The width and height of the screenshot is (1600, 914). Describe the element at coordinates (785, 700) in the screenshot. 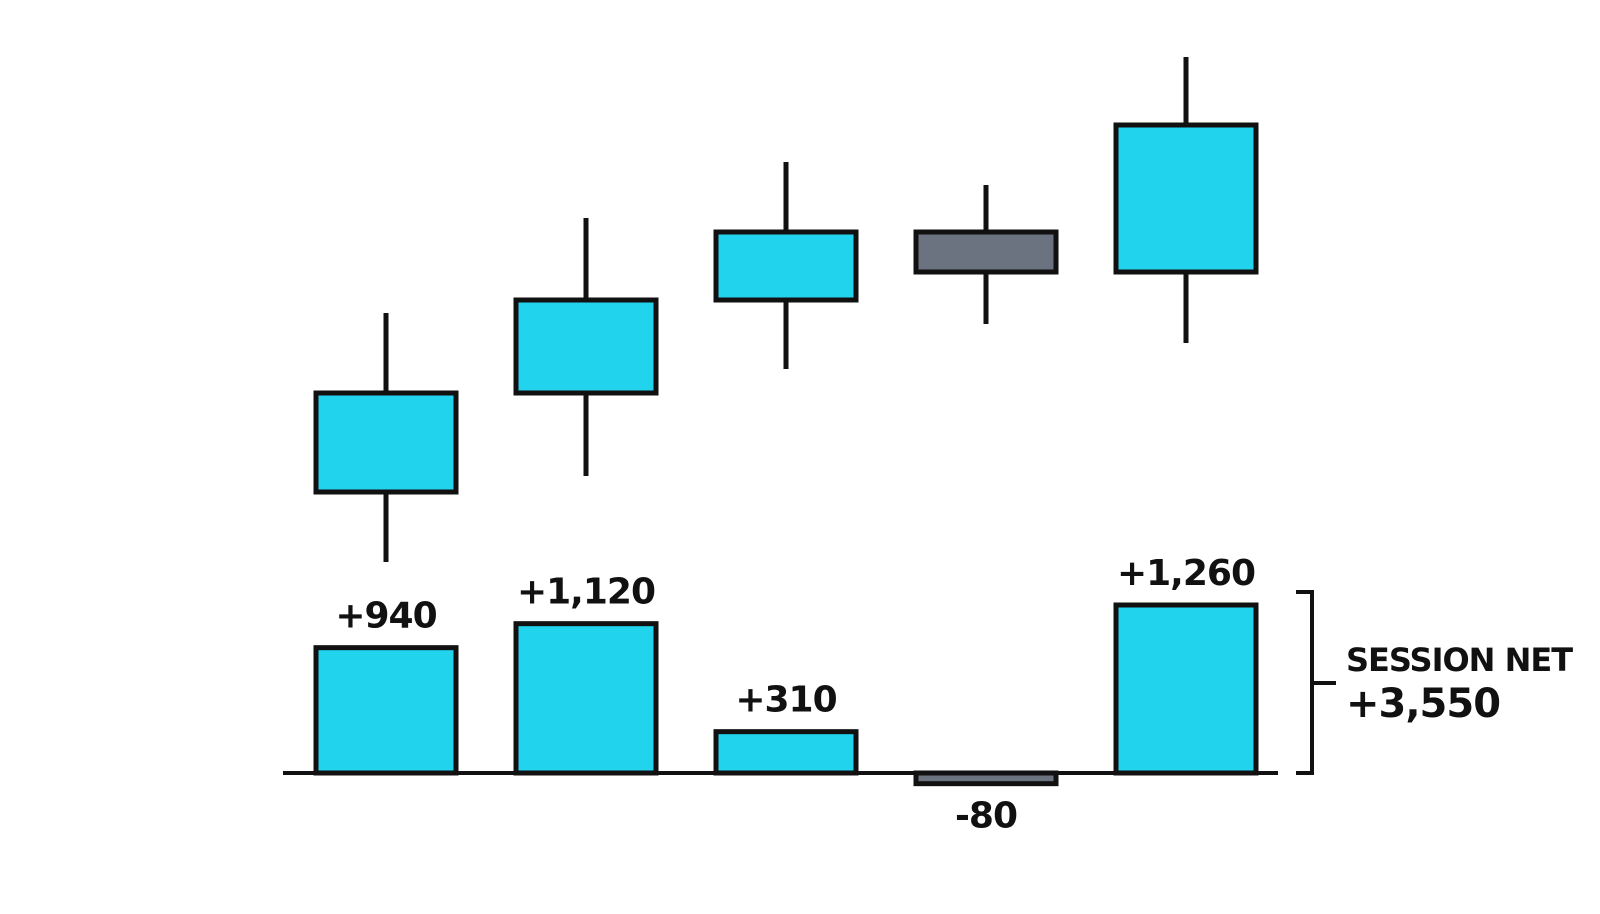

I see `value-label: +310` at that location.